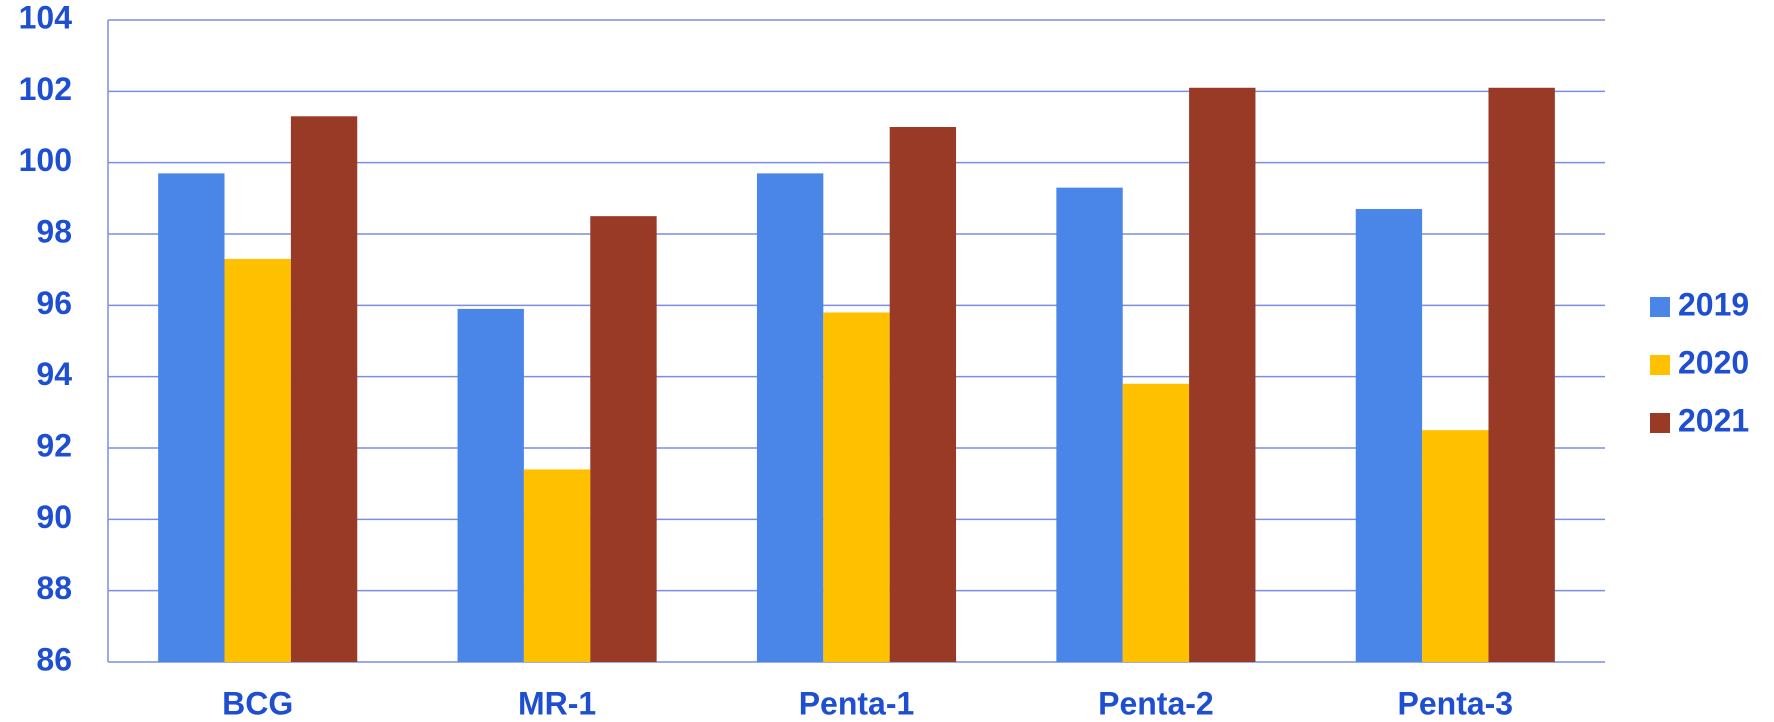  I want to click on y-tick-label: 88, so click(54, 588).